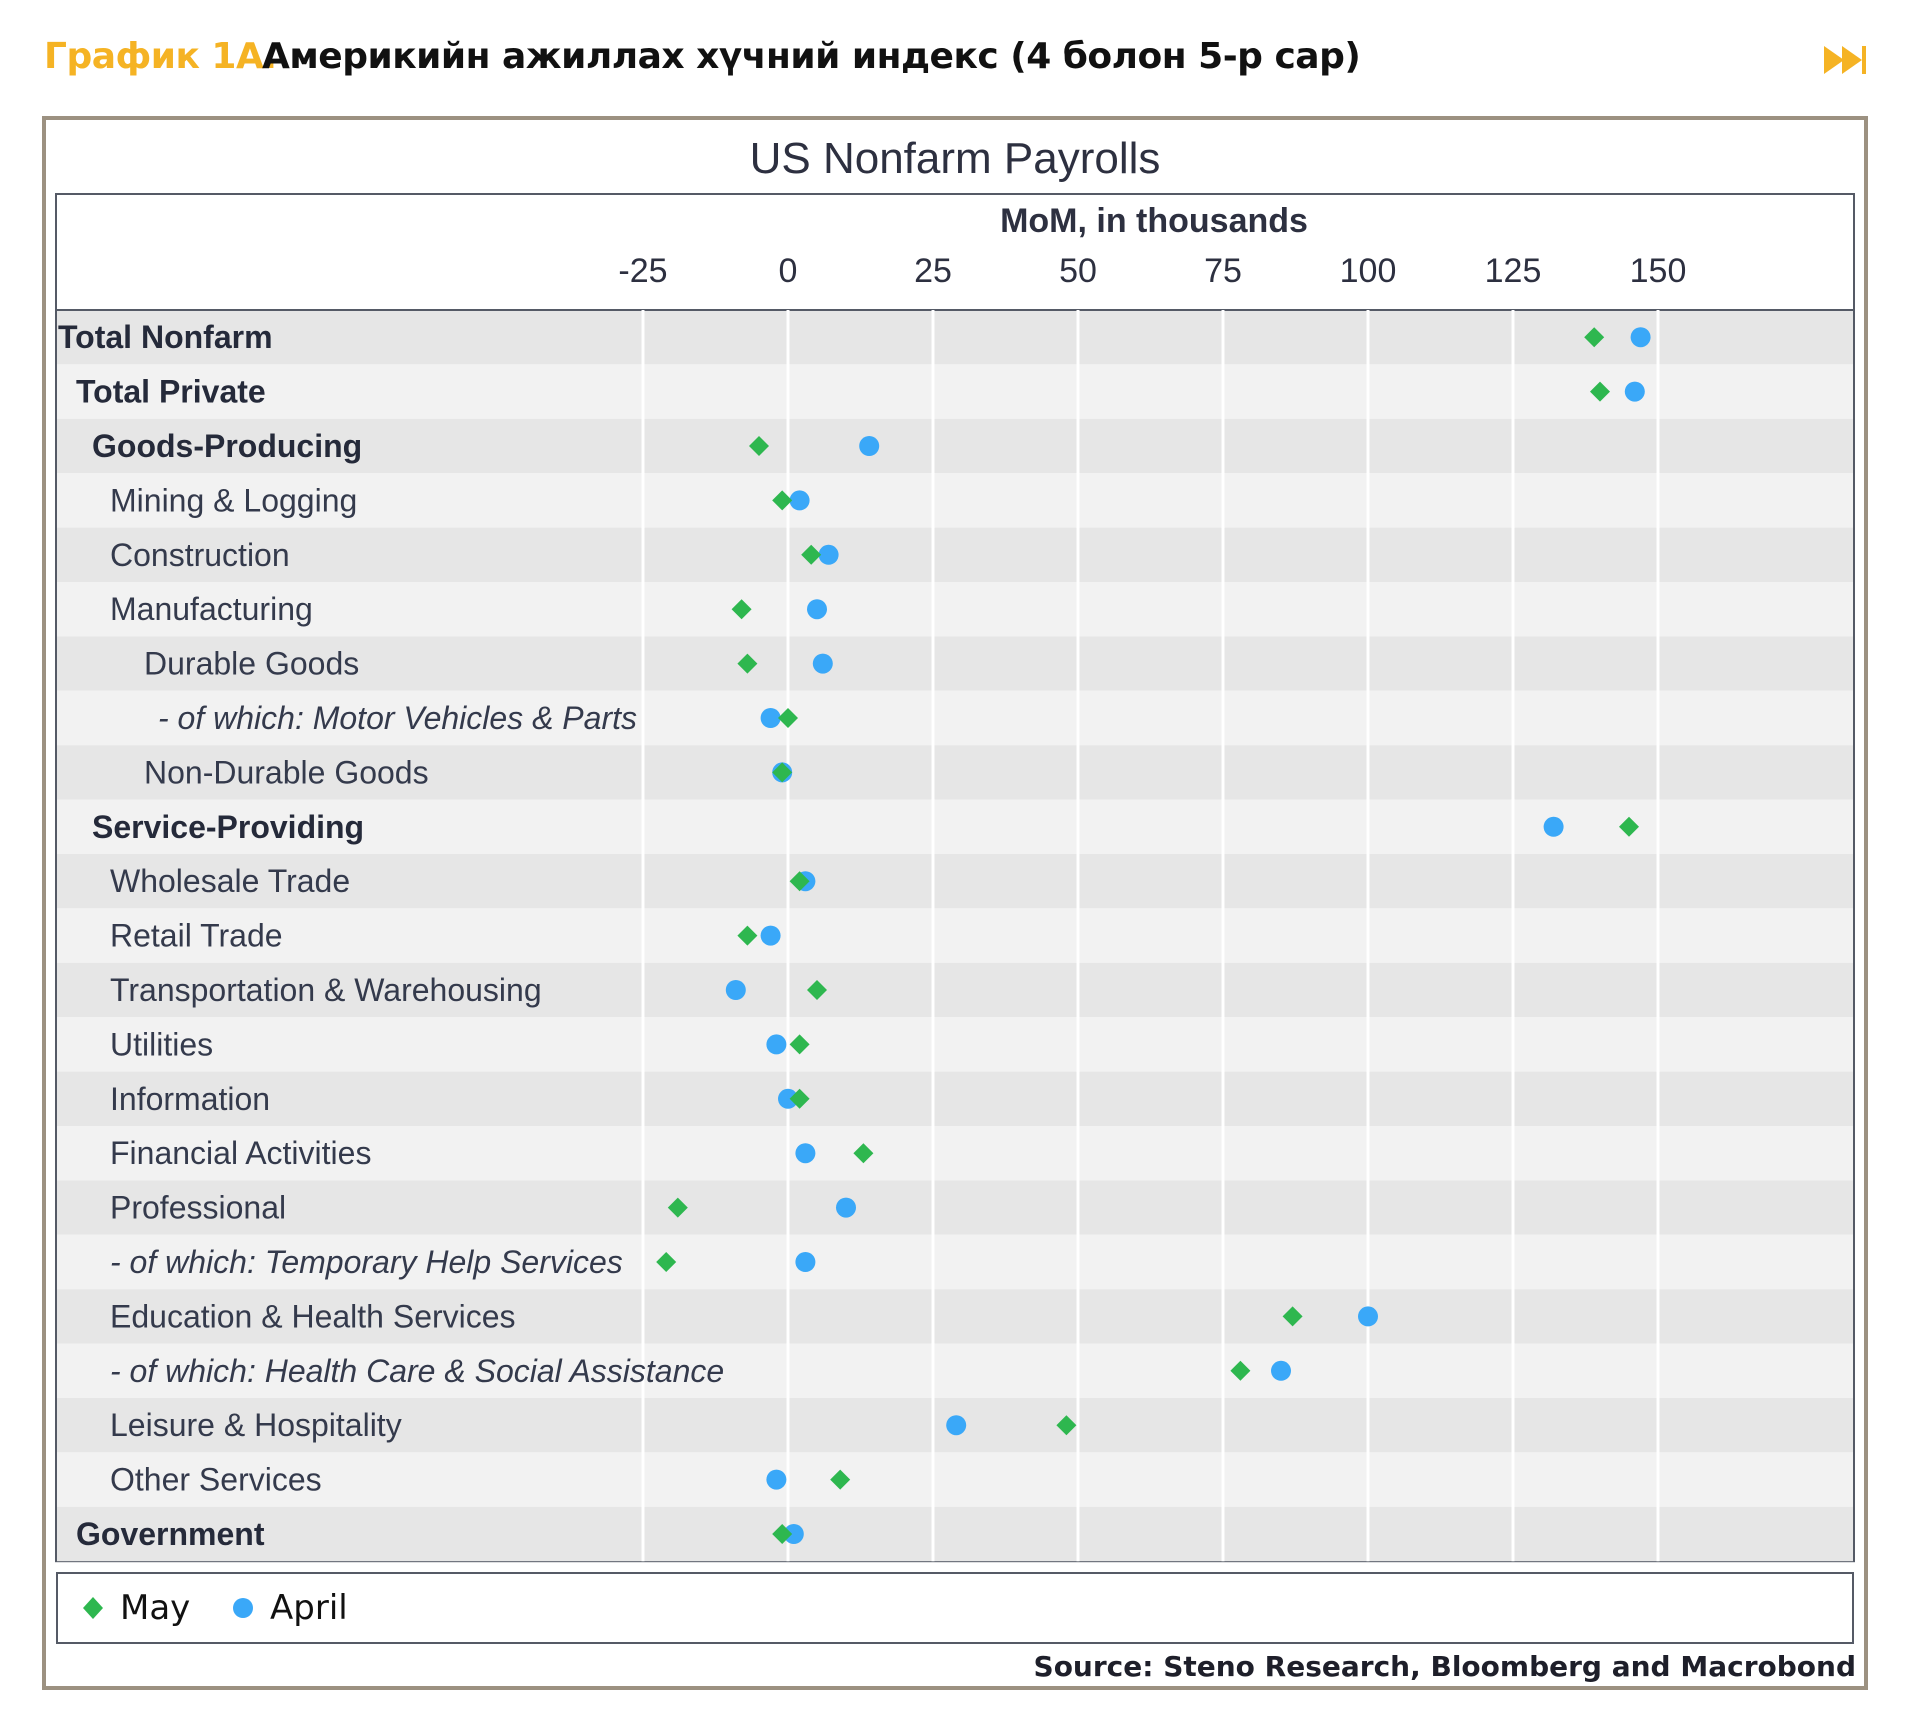  What do you see at coordinates (198, 1208) in the screenshot?
I see `category-label: Professional` at bounding box center [198, 1208].